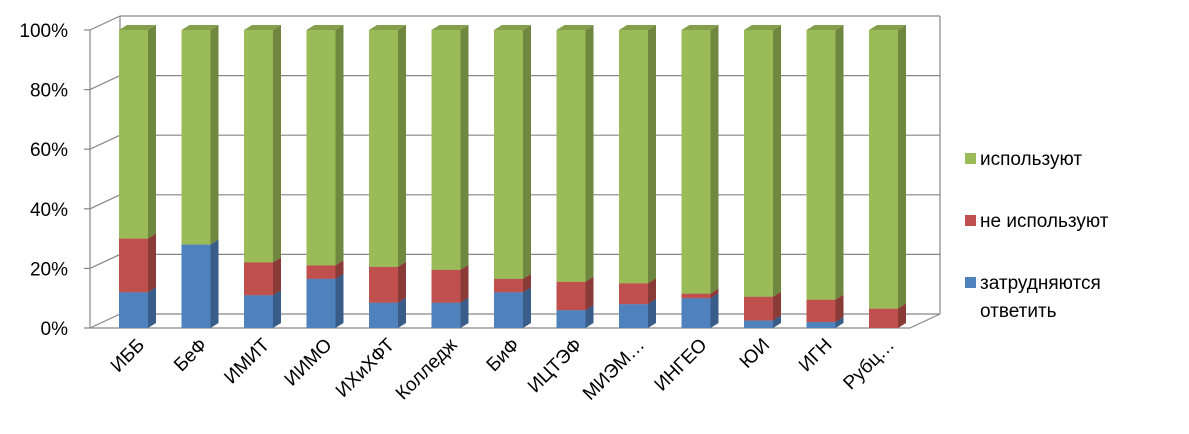 The image size is (1189, 434). What do you see at coordinates (309, 363) in the screenshot?
I see `x-tick-label: ИИМО` at bounding box center [309, 363].